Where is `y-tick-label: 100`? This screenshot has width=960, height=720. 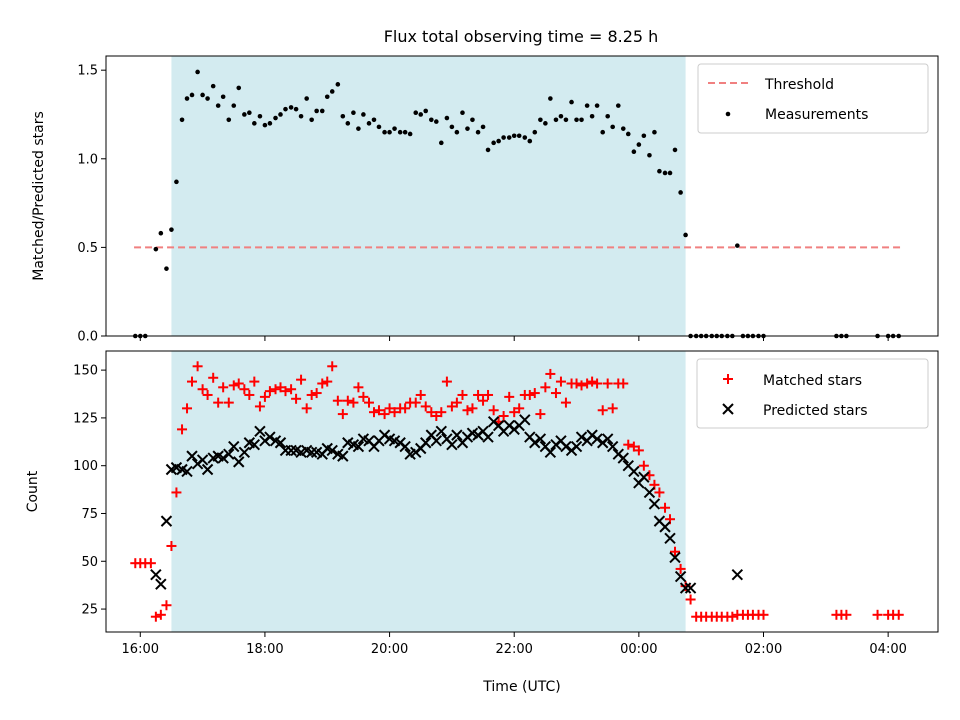 y-tick-label: 100 is located at coordinates (85, 466).